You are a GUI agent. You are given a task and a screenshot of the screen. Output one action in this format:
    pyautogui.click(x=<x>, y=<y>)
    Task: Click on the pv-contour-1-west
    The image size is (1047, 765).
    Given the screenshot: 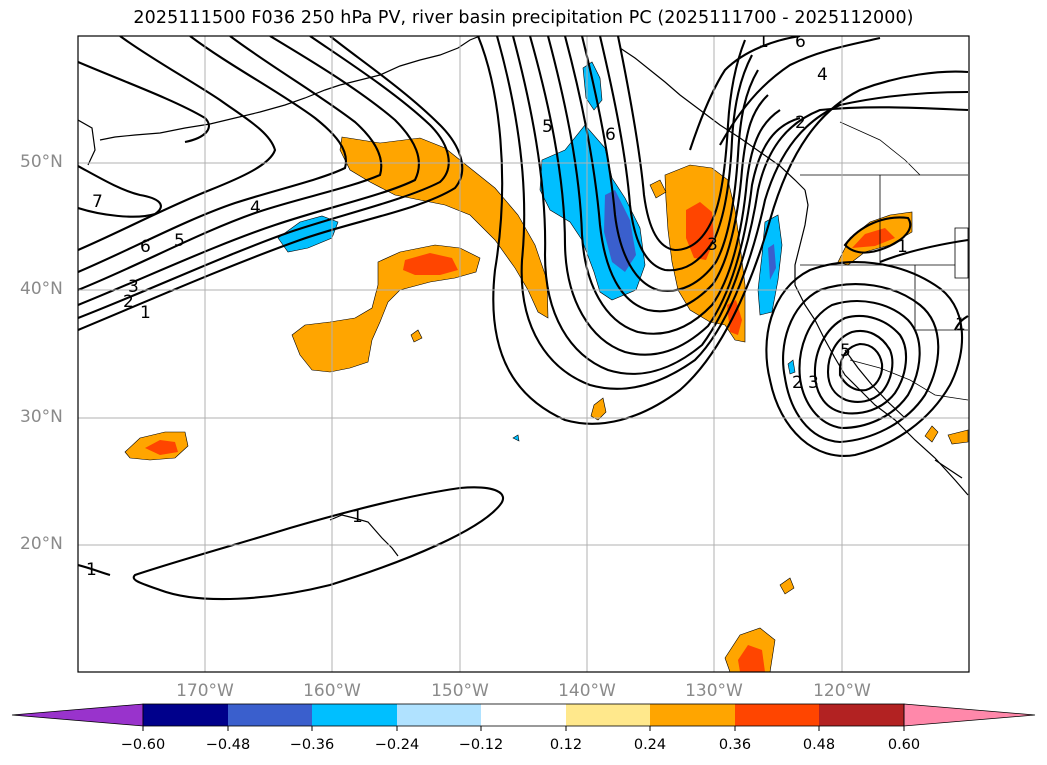 What is the action you would take?
    pyautogui.click(x=271, y=183)
    